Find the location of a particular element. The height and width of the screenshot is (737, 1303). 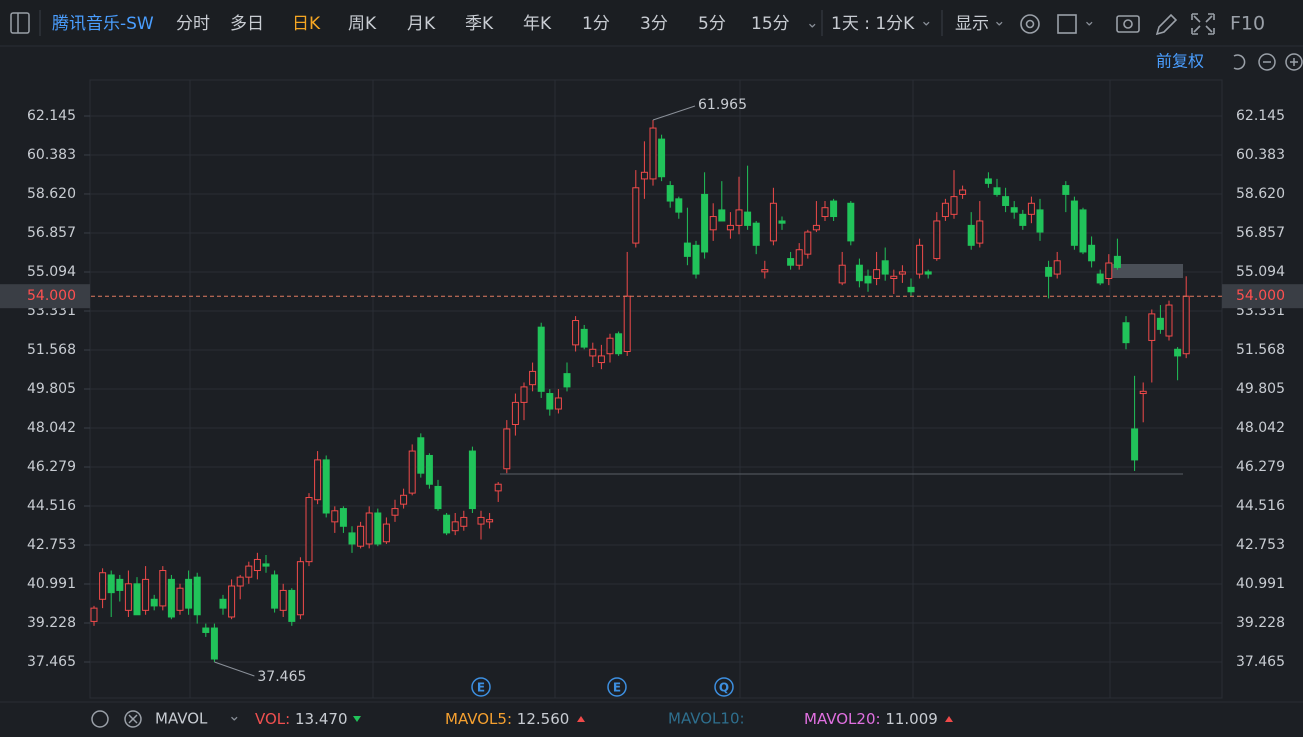

y-tick-label-right: 37.465 is located at coordinates (1260, 662).